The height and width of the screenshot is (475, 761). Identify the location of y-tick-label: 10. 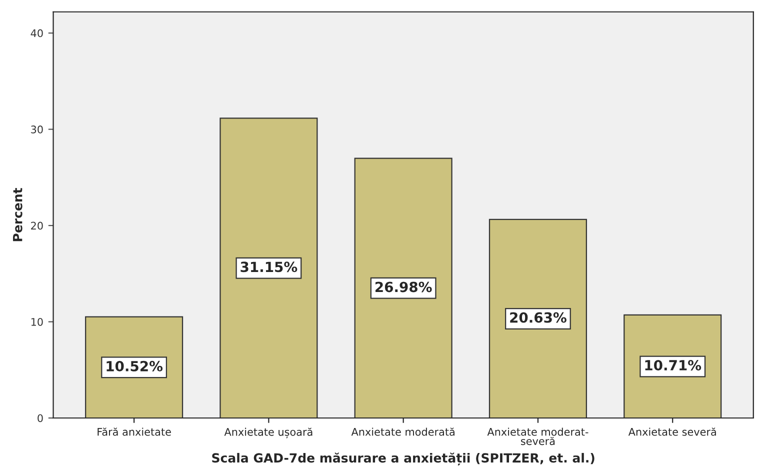
(37, 322).